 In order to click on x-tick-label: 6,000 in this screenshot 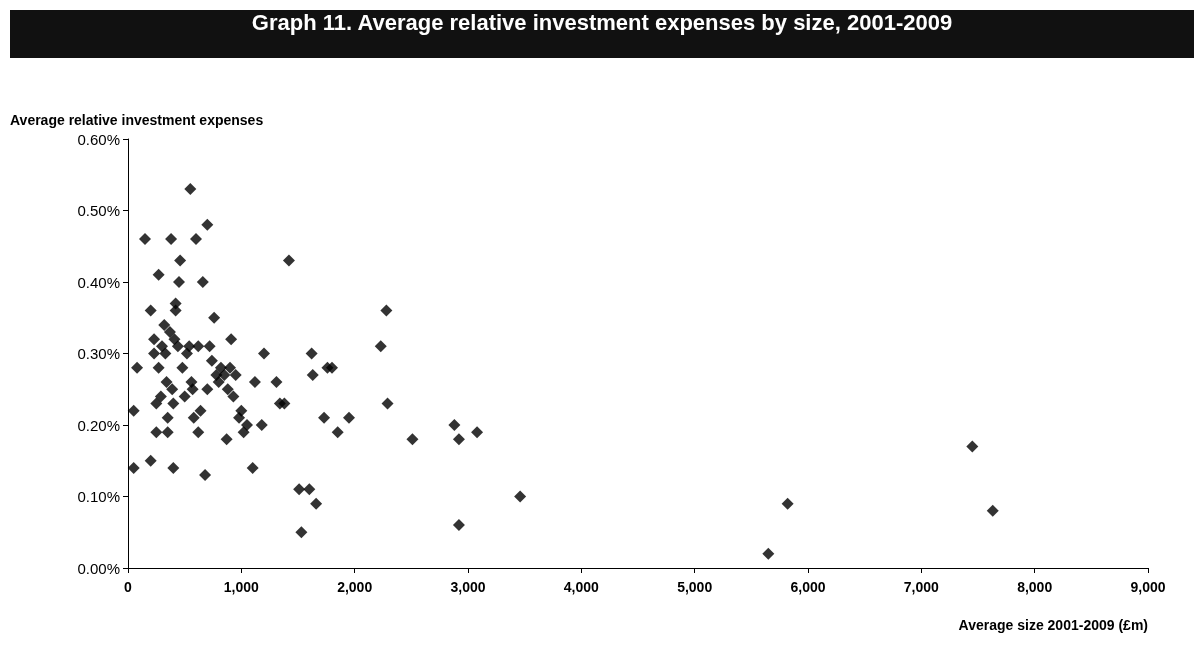, I will do `click(808, 587)`.